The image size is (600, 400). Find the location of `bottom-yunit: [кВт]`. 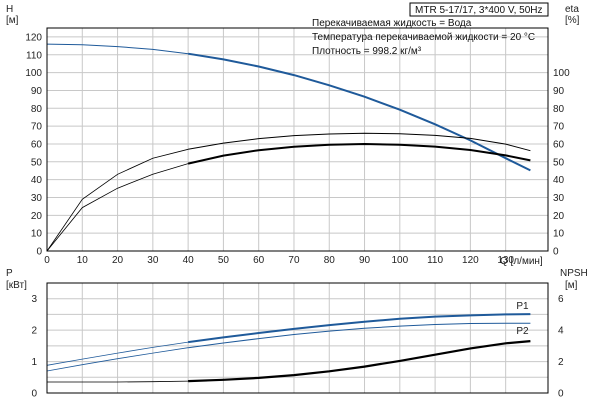

bottom-yunit: [кВт] is located at coordinates (16, 285).